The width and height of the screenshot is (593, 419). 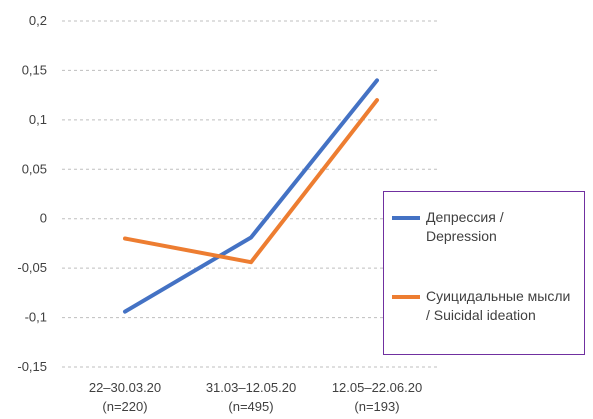 I want to click on y-tick-label: 0,15, so click(x=34, y=69).